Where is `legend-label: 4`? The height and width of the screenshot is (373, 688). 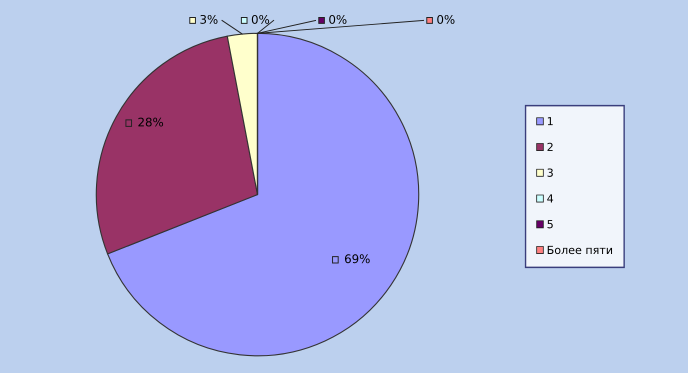 legend-label: 4 is located at coordinates (550, 198).